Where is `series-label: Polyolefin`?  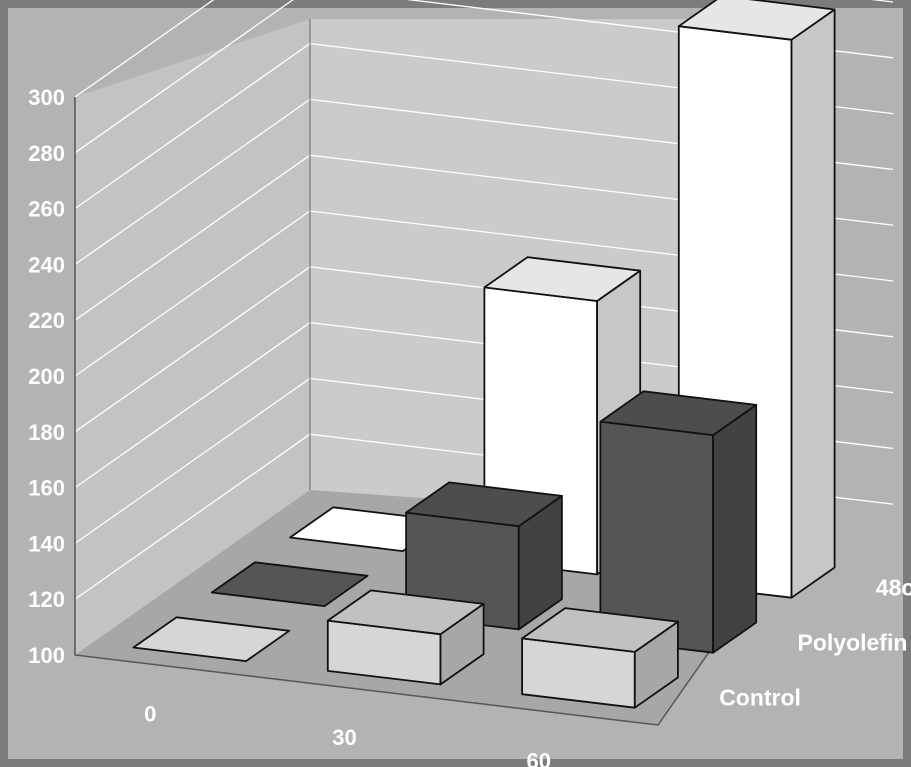
series-label: Polyolefin is located at coordinates (853, 643).